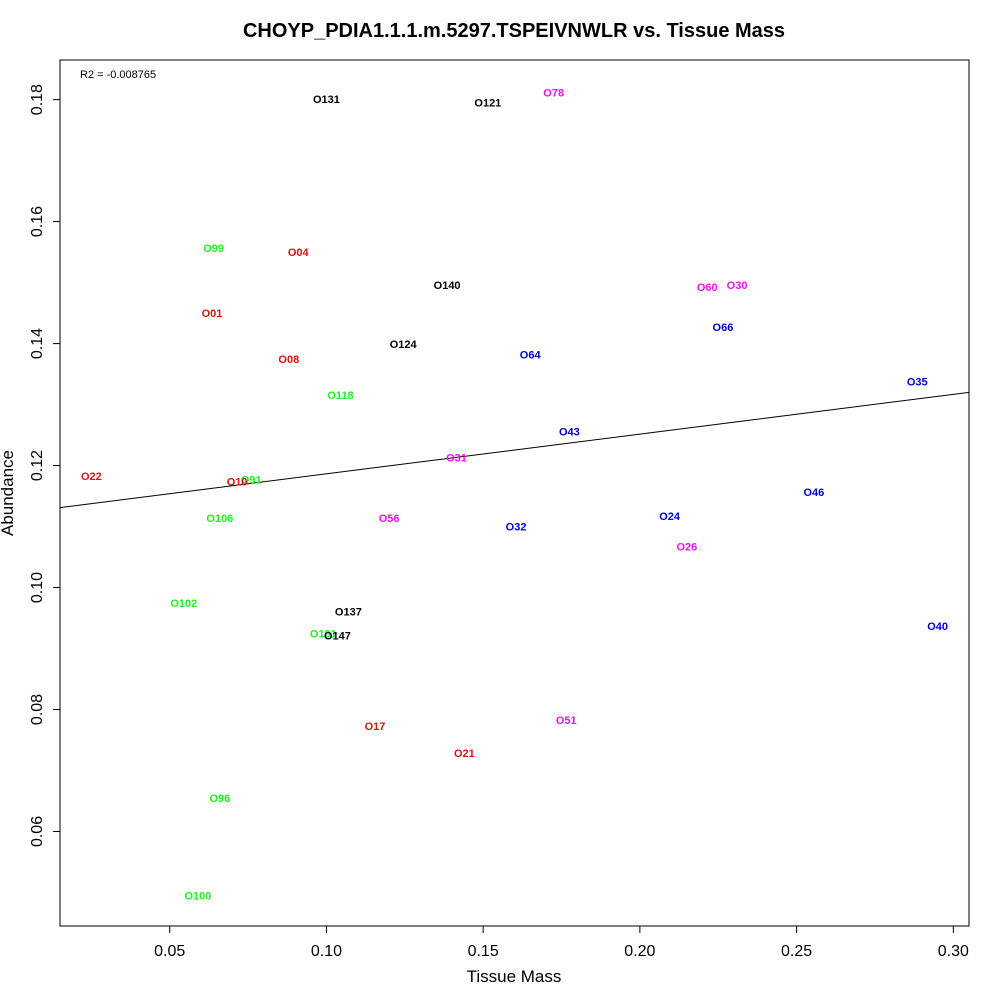 The width and height of the screenshot is (1000, 1000). I want to click on point-o118: O118, so click(340, 396).